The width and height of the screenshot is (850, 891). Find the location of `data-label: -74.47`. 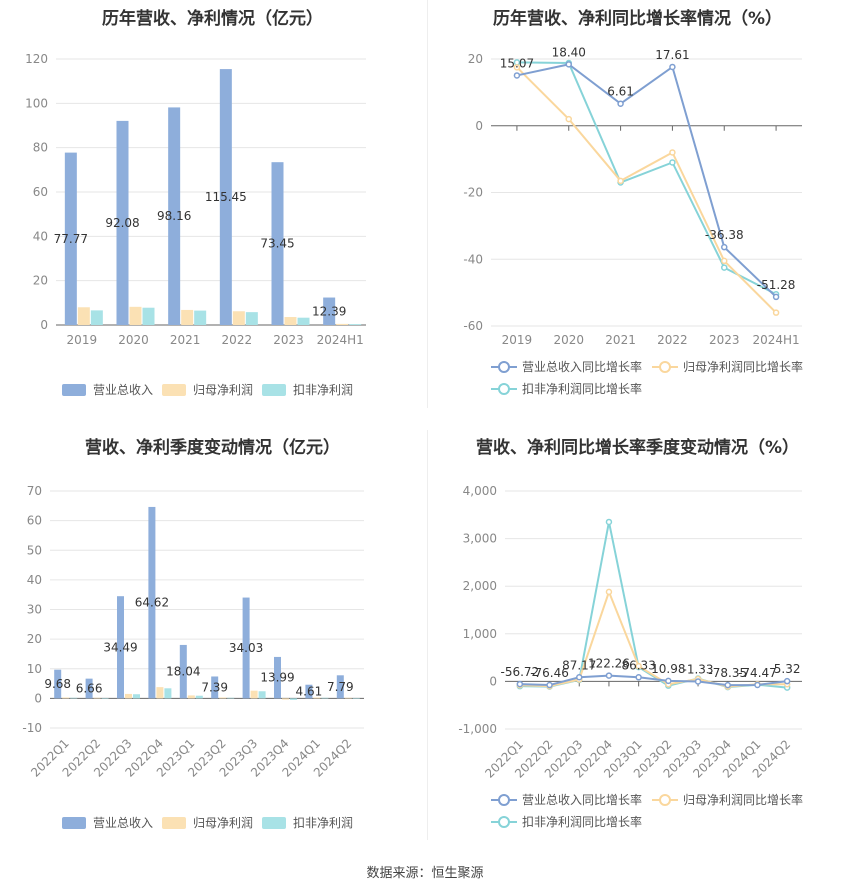

data-label: -74.47 is located at coordinates (757, 673).